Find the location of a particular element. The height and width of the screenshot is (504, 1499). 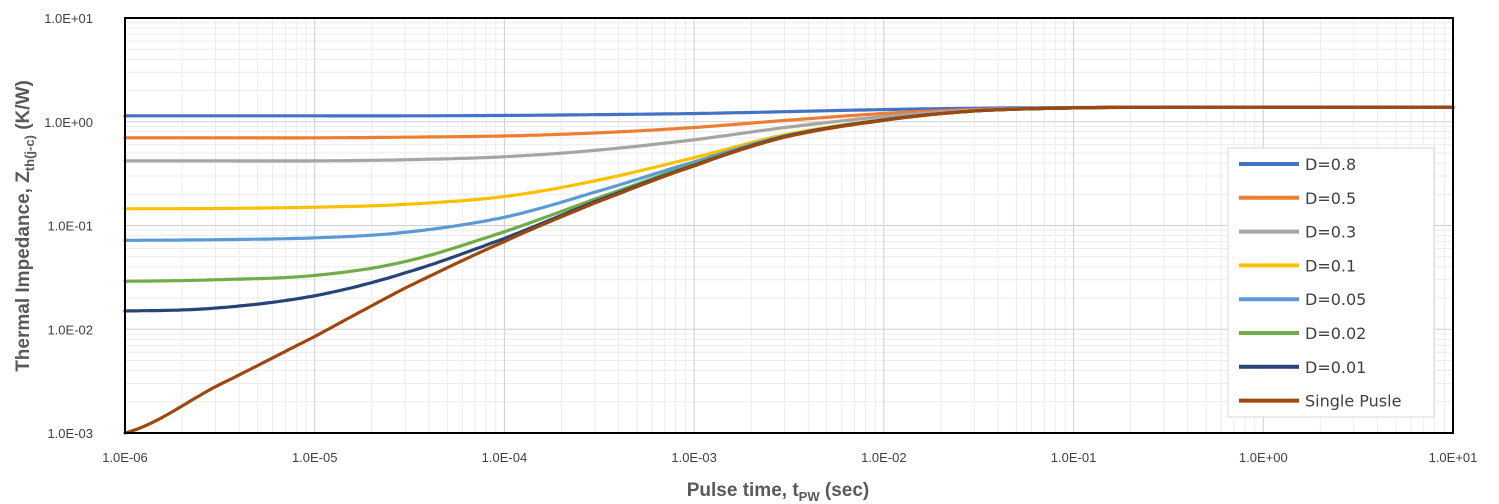

legend-label: D=0.05 is located at coordinates (1335, 299).